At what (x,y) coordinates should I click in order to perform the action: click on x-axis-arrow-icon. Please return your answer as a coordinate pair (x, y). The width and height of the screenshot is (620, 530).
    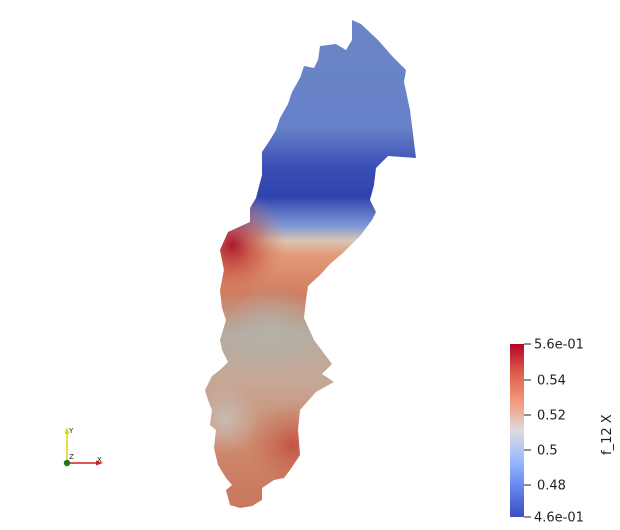
    Looking at the image, I should click on (99, 463).